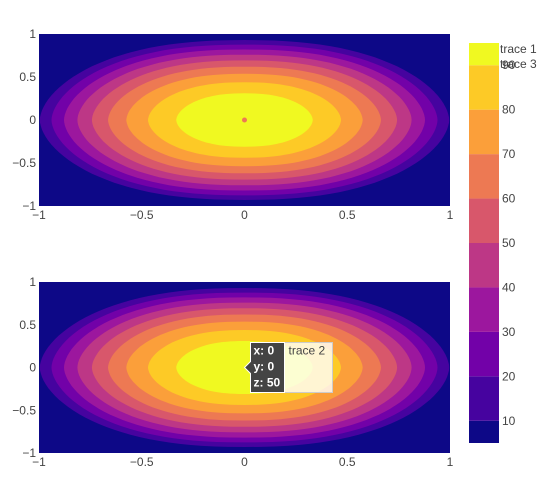  Describe the element at coordinates (308, 367) in the screenshot. I see `hover-name-box` at that location.